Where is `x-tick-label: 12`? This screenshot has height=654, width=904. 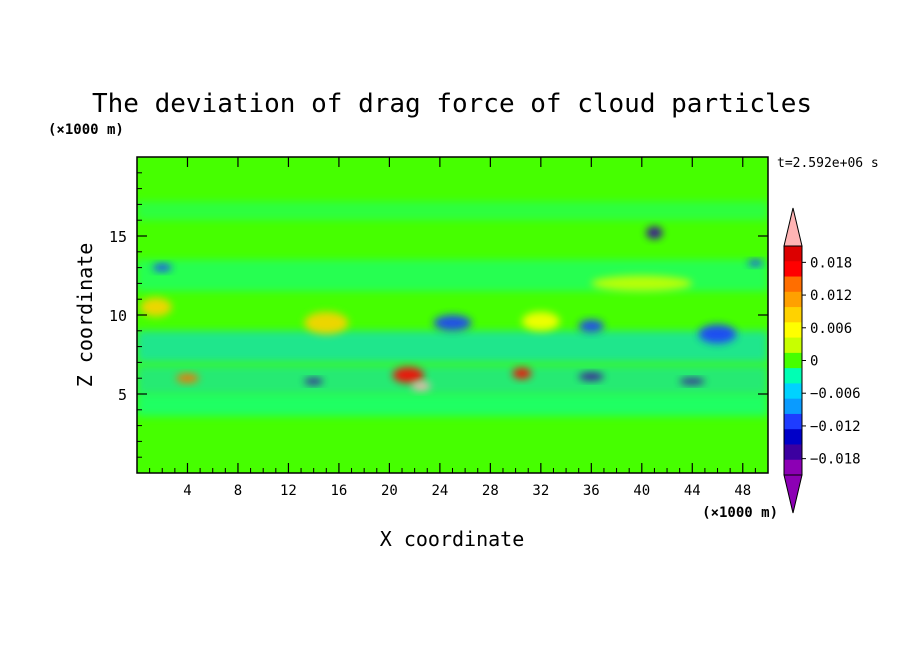
x-tick-label: 12 is located at coordinates (288, 491).